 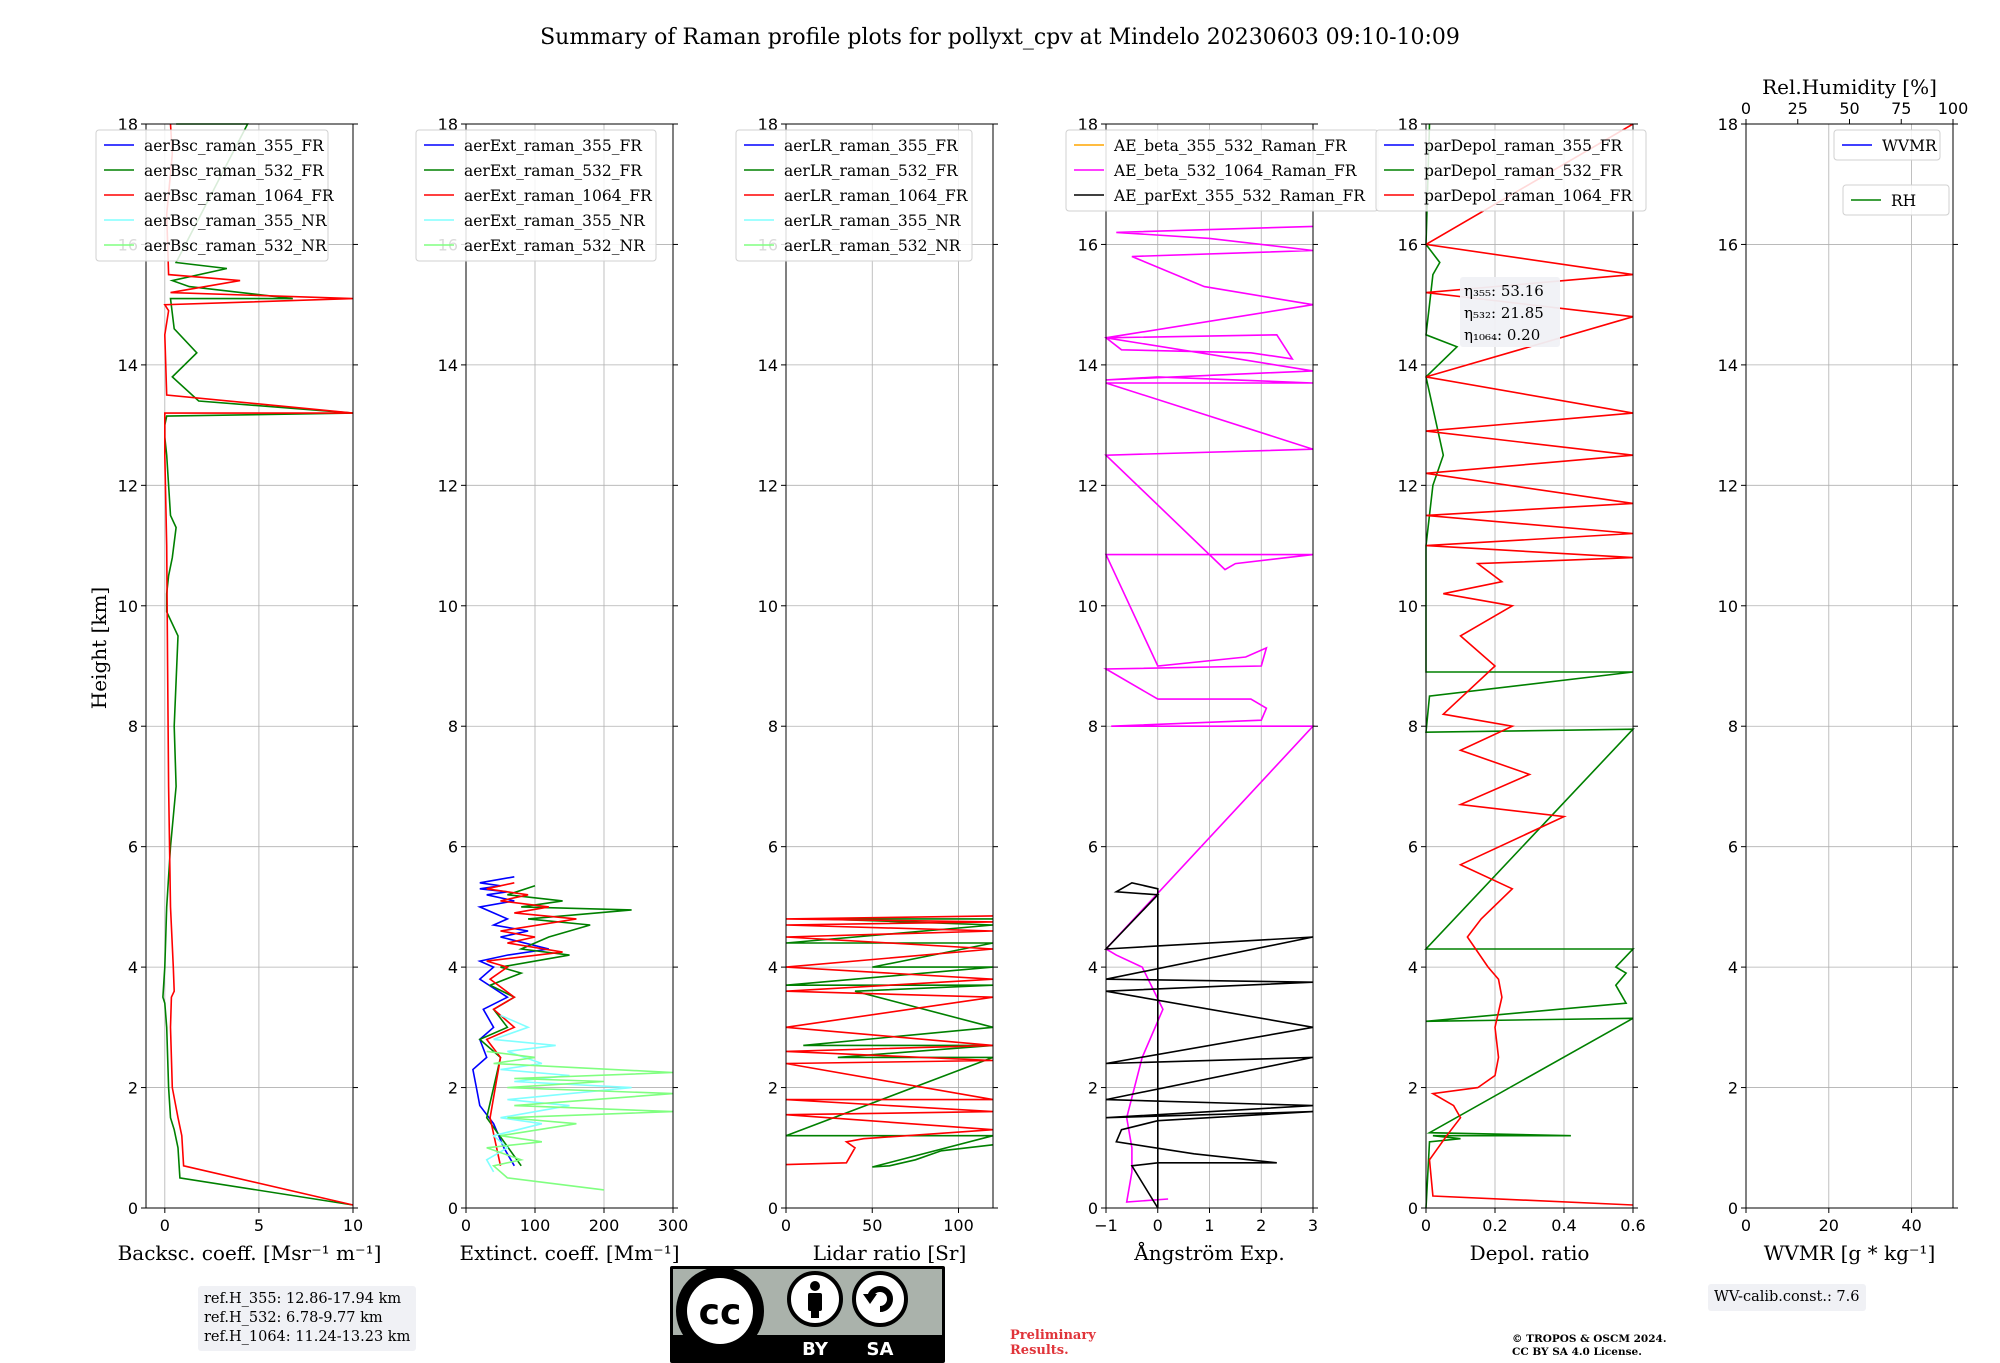 I want to click on x-tick-label: 10, so click(x=353, y=1225).